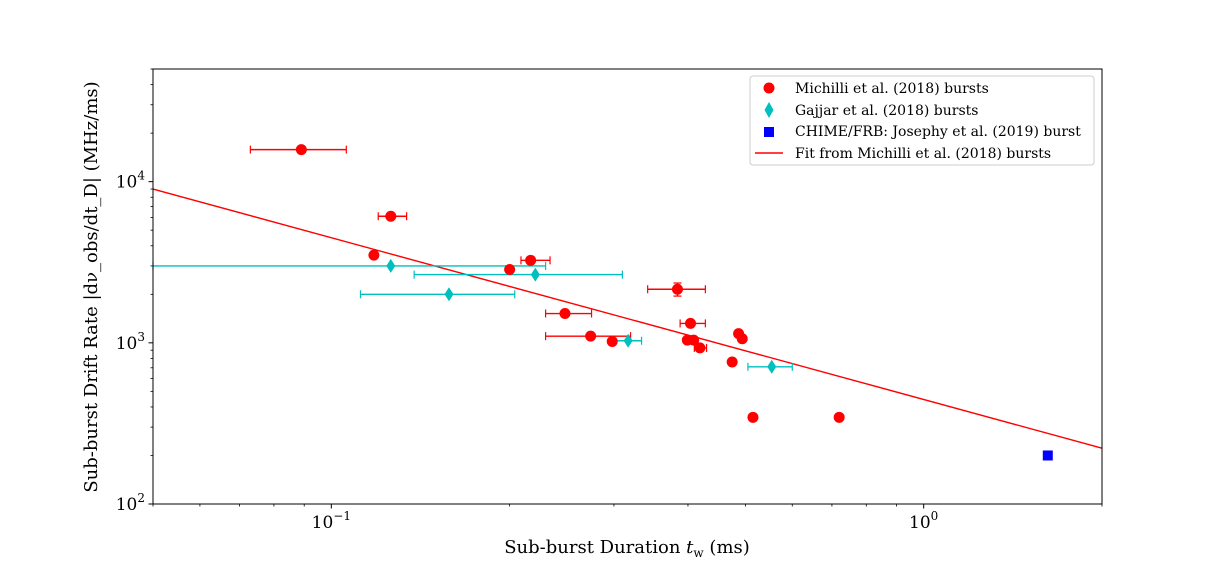  Describe the element at coordinates (1047, 455) in the screenshot. I see `chime-point` at that location.